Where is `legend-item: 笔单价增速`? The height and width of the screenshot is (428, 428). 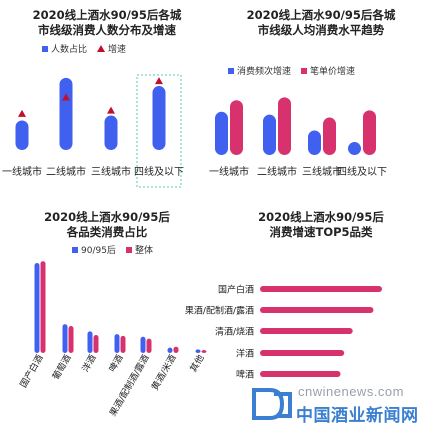
legend-item: 笔单价增速 is located at coordinates (328, 70).